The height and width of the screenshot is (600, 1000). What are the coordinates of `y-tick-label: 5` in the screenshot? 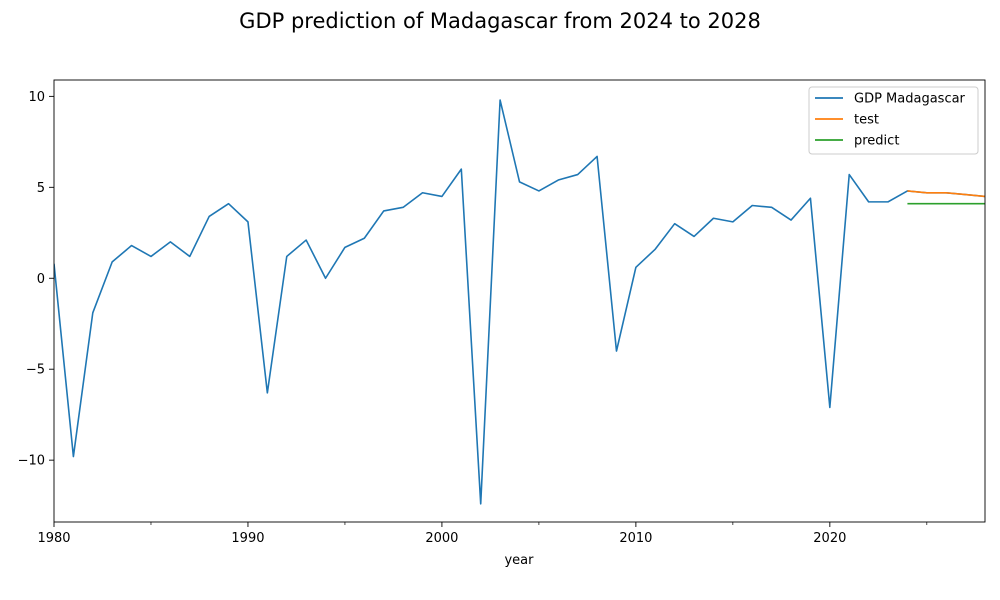 It's located at (41, 188).